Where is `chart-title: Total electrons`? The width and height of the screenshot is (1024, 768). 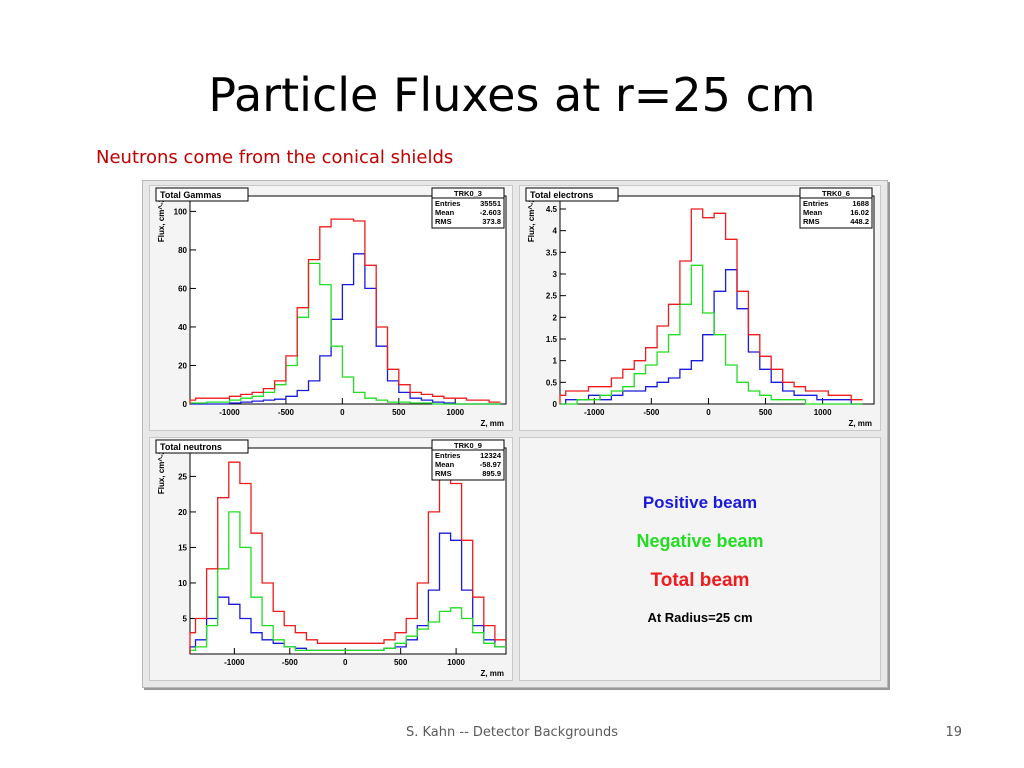
chart-title: Total electrons is located at coordinates (561, 195).